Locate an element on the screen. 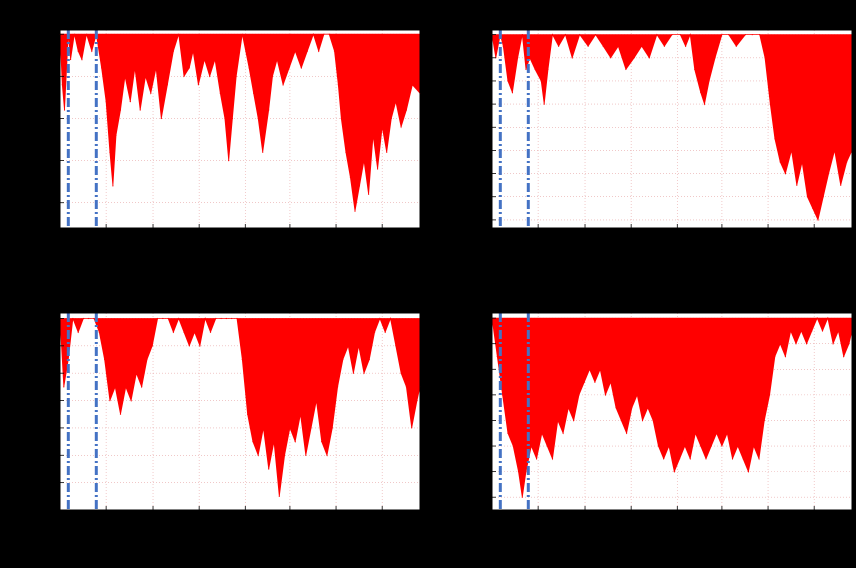 Image resolution: width=856 pixels, height=568 pixels. y-tick-label-8: −0.16 is located at coordinates (475, 221).